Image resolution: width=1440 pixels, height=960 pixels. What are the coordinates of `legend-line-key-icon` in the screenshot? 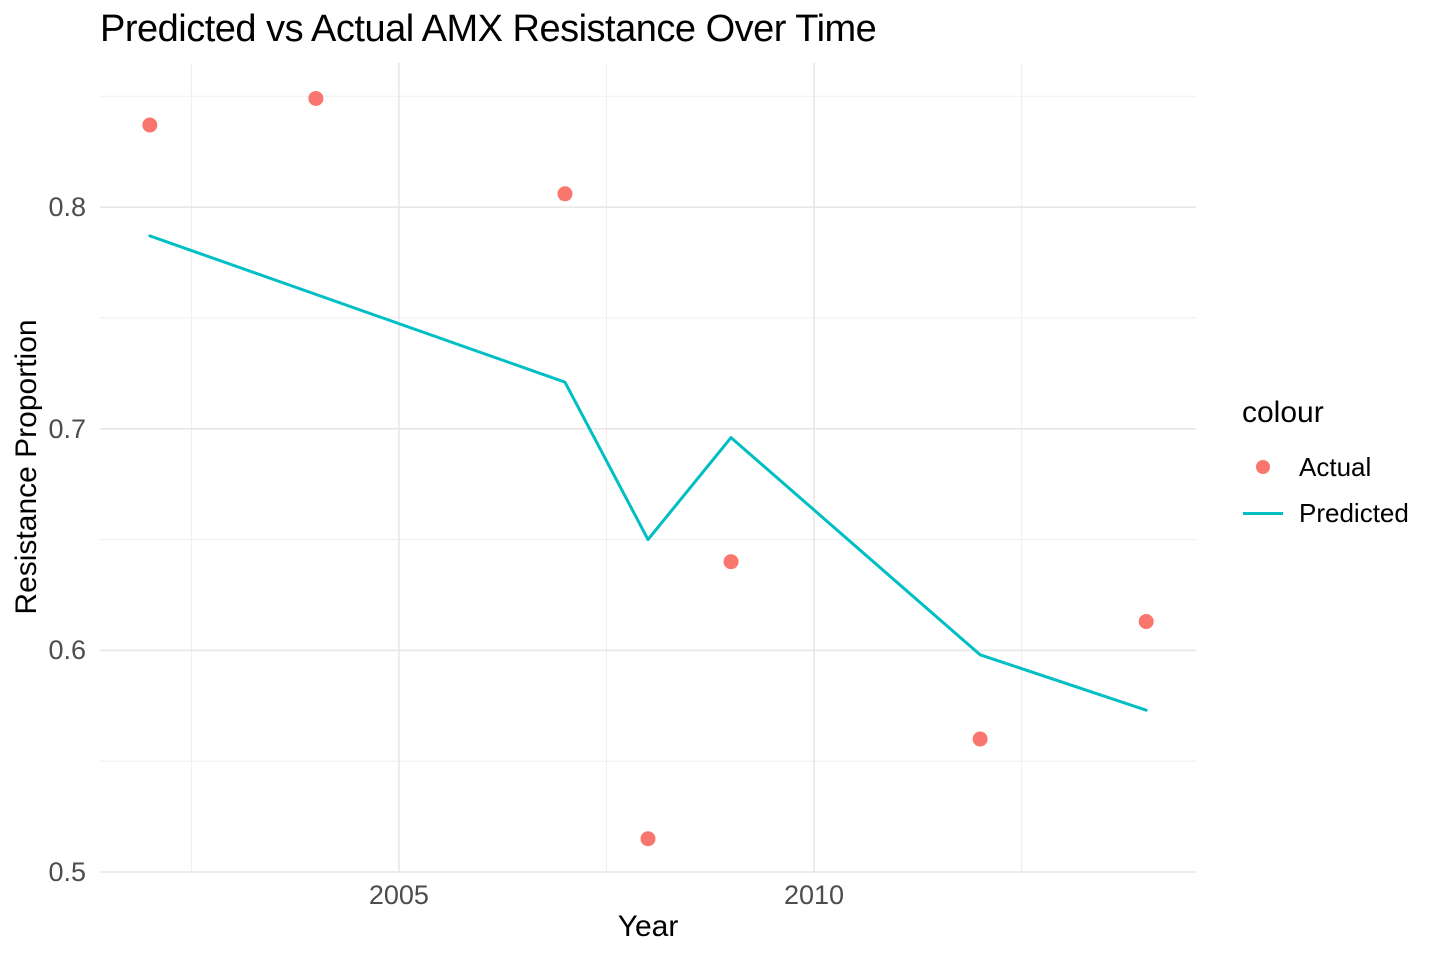 It's located at (1263, 513).